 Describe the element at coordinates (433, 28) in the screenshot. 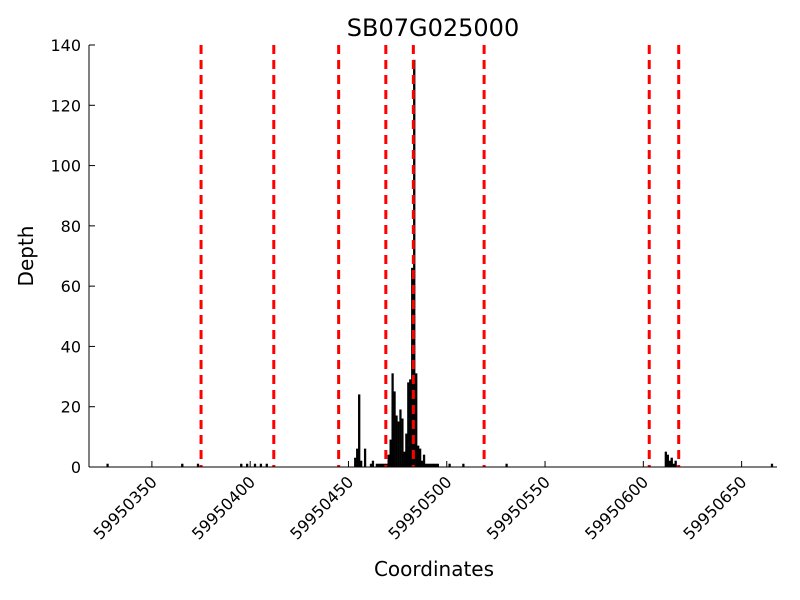

I see `chart-title: SB07G025000` at that location.